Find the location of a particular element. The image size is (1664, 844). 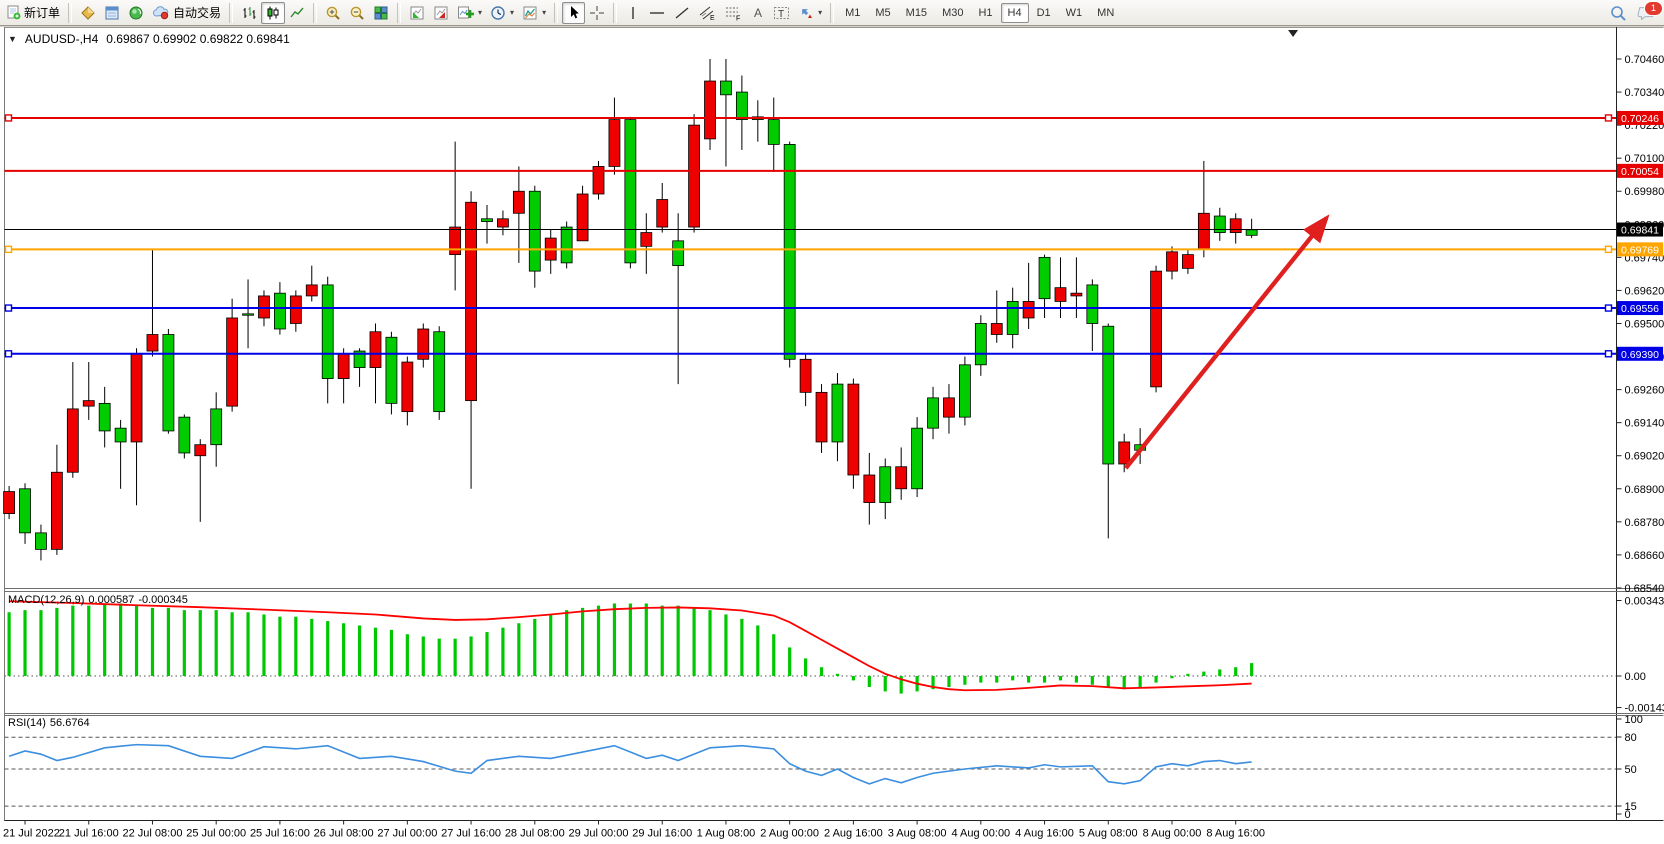

market-watch-button is located at coordinates (88, 13).